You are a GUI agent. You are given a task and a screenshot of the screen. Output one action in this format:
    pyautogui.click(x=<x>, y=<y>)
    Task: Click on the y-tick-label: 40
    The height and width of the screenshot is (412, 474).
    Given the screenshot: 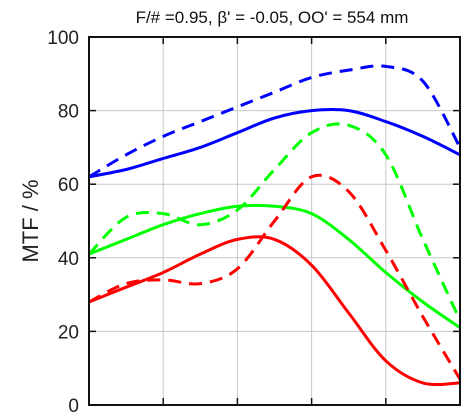 What is the action you would take?
    pyautogui.click(x=68, y=259)
    